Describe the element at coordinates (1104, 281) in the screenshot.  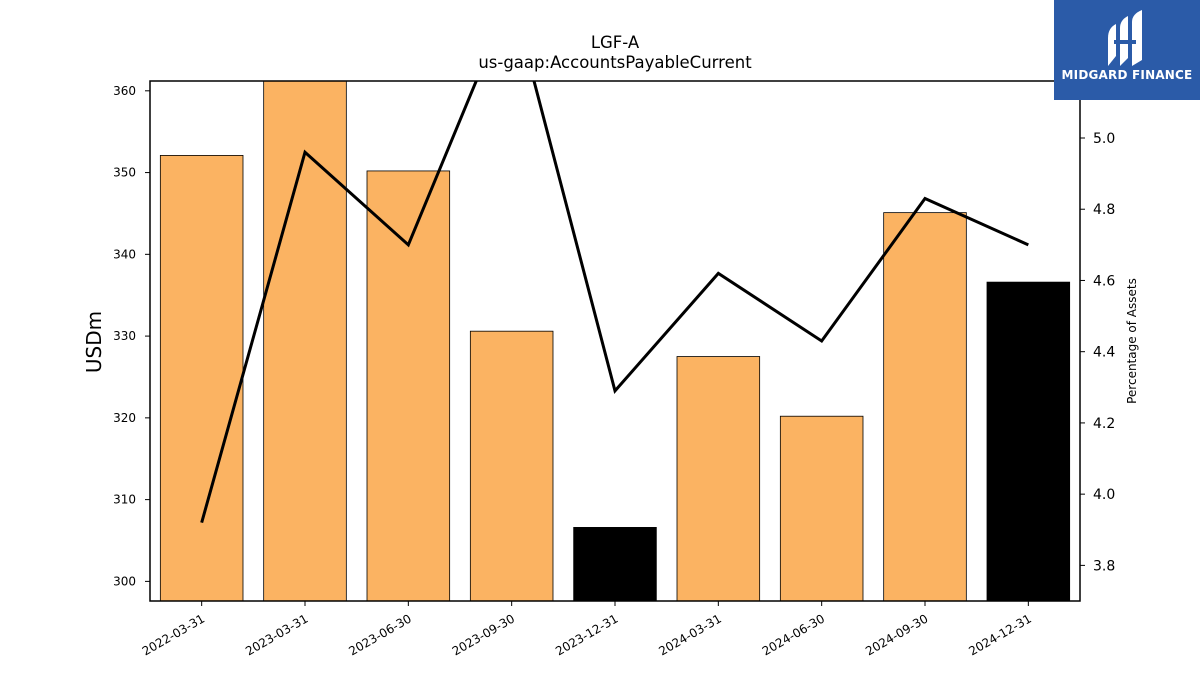
I see `y-tick-label-right: 4.6` at that location.